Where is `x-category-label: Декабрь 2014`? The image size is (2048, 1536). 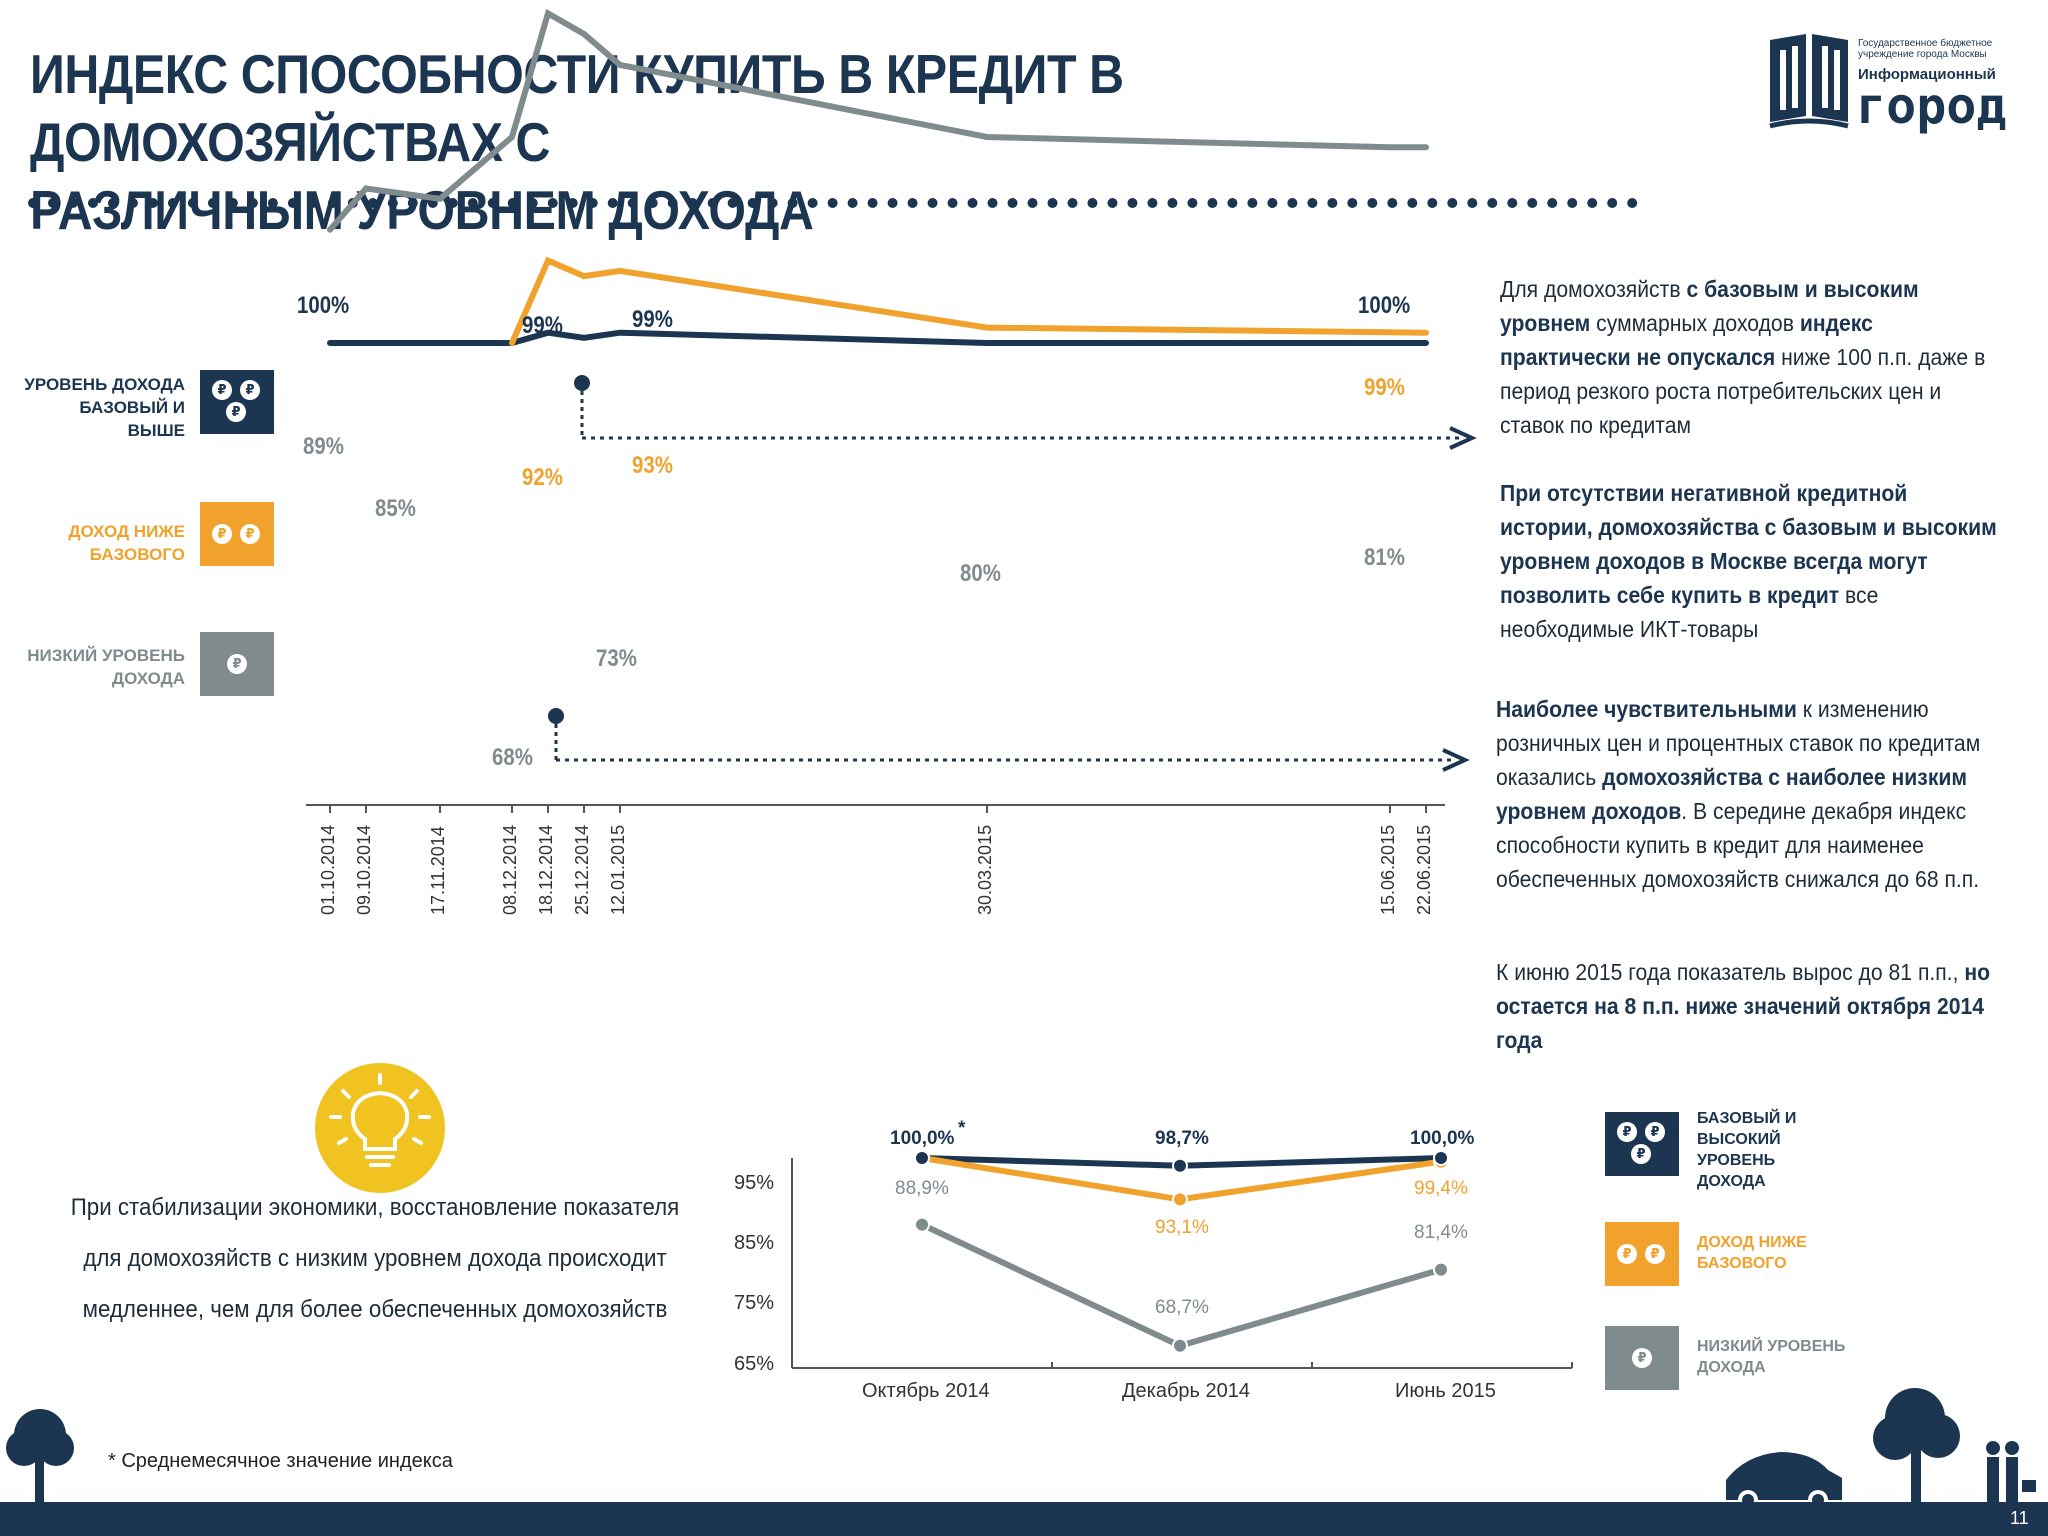
x-category-label: Декабрь 2014 is located at coordinates (1186, 1391).